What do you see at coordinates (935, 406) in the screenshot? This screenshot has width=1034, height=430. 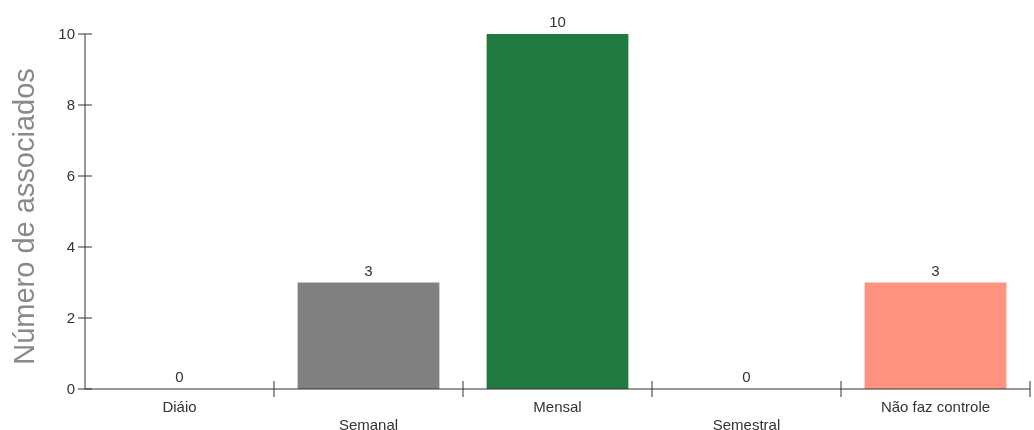 I see `x-tick-label: Não faz controle` at bounding box center [935, 406].